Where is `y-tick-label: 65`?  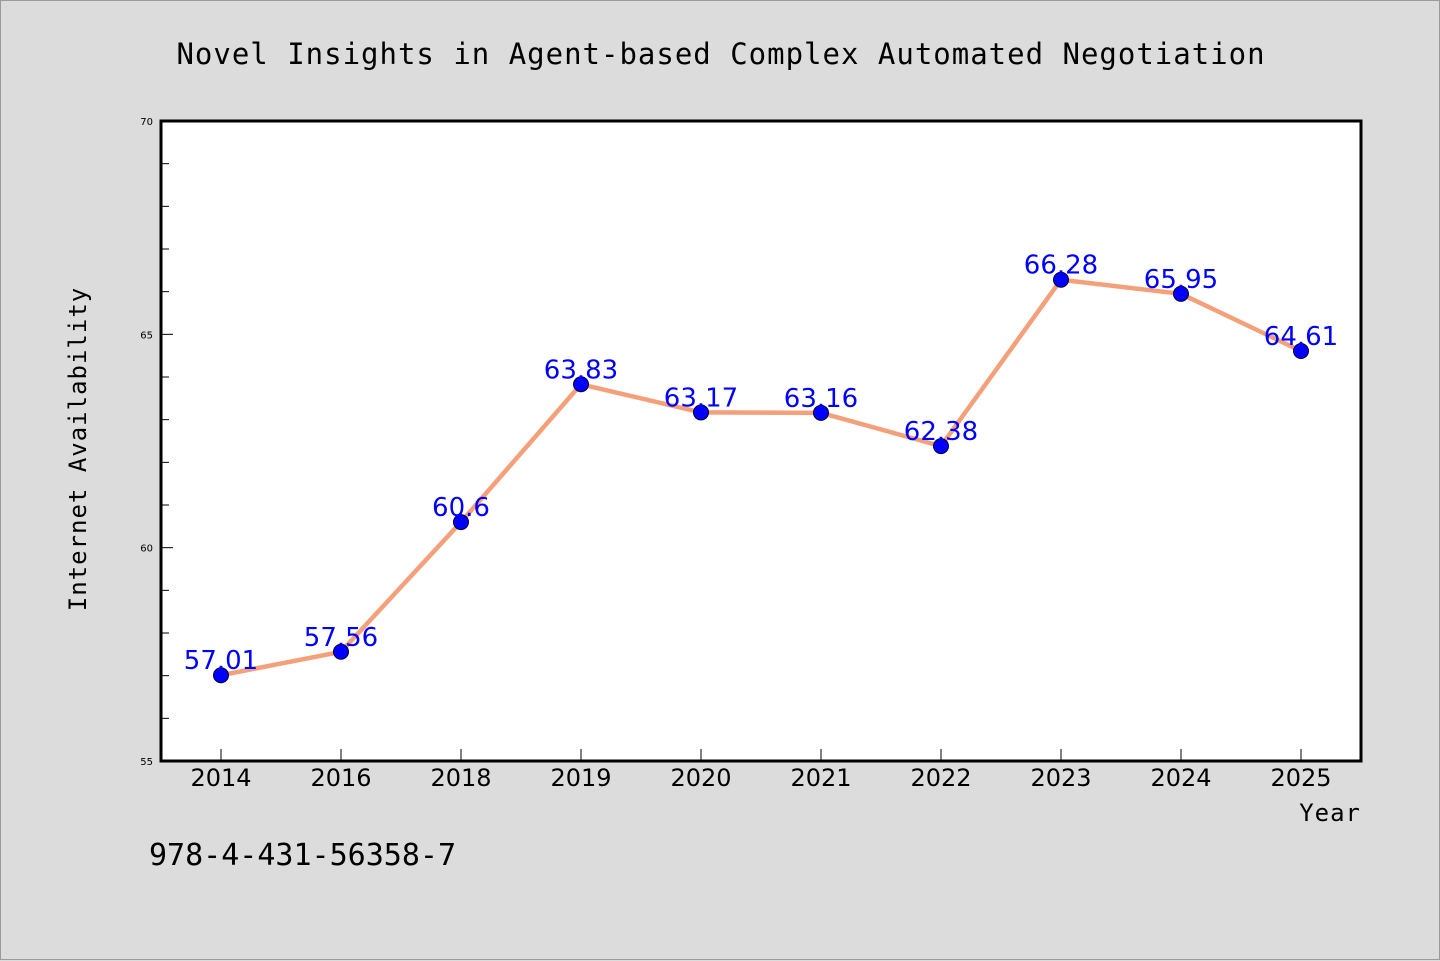 y-tick-label: 65 is located at coordinates (146, 335).